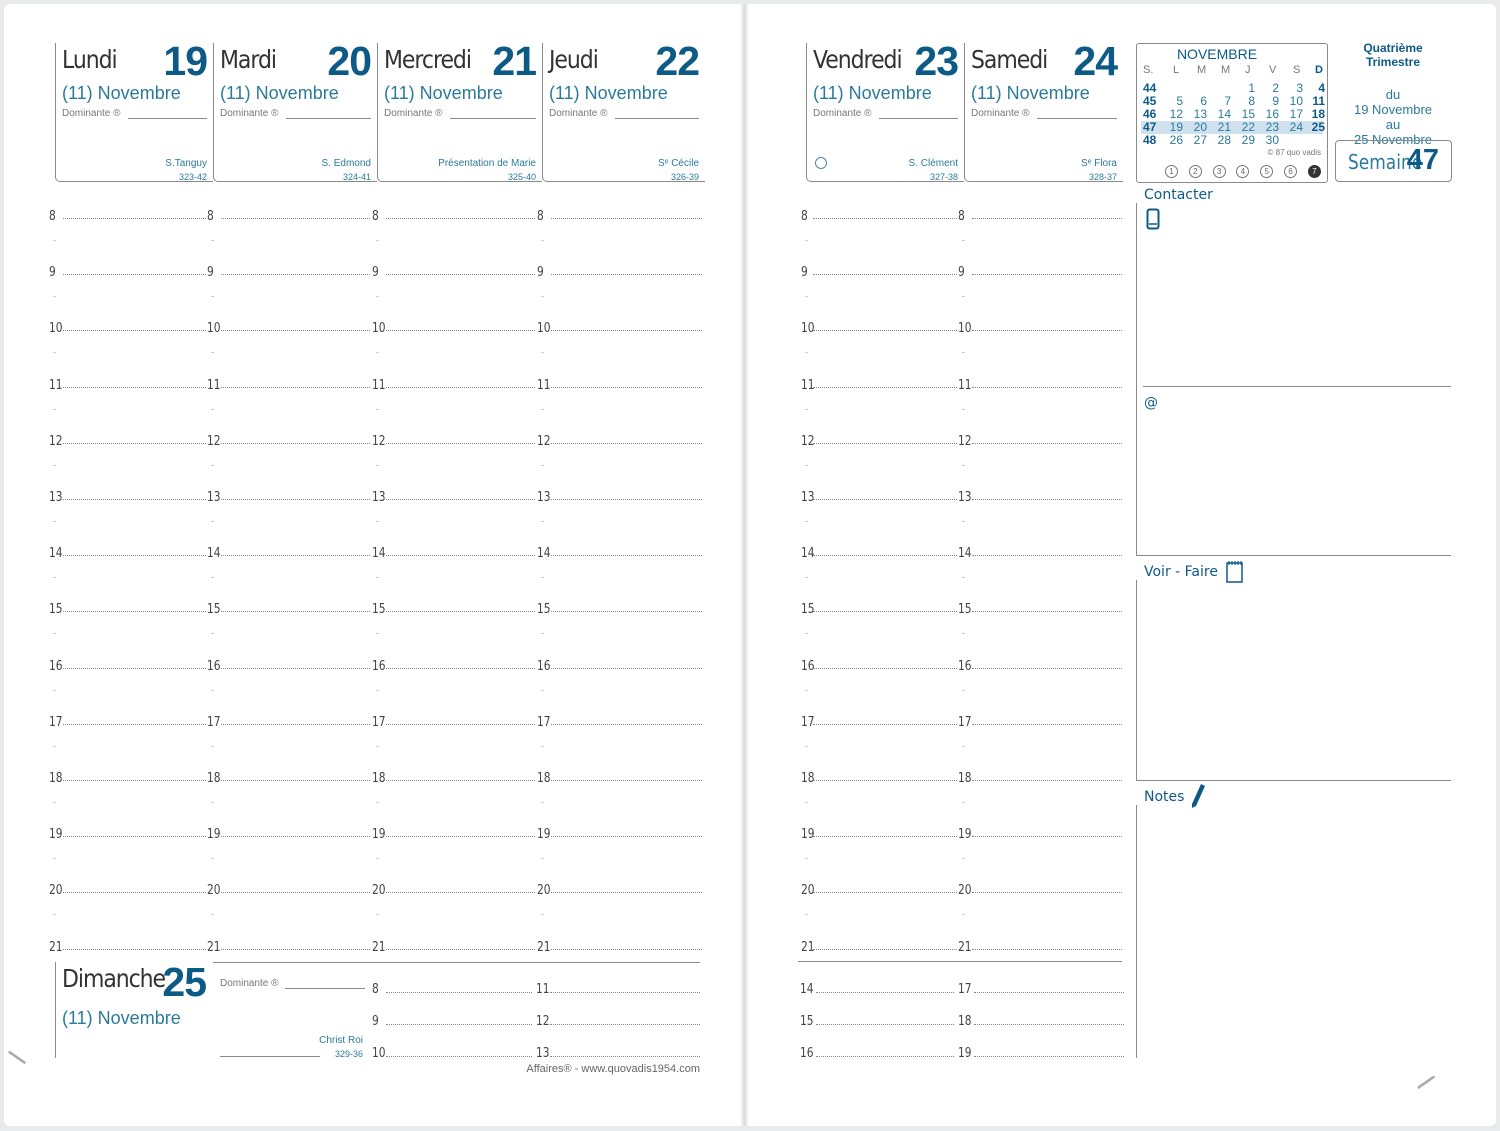  Describe the element at coordinates (1248, 140) in the screenshot. I see `calendar-day: 29` at that location.